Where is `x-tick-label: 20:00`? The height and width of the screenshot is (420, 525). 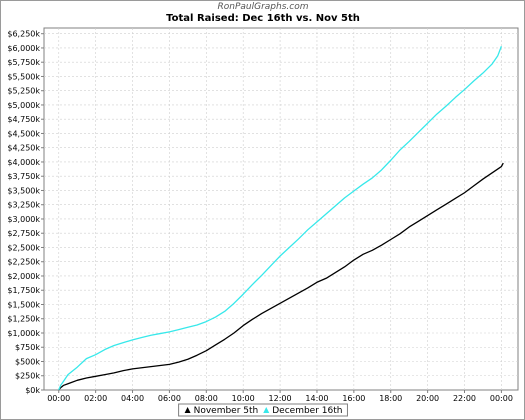
x-tick-label: 20:00 is located at coordinates (427, 398).